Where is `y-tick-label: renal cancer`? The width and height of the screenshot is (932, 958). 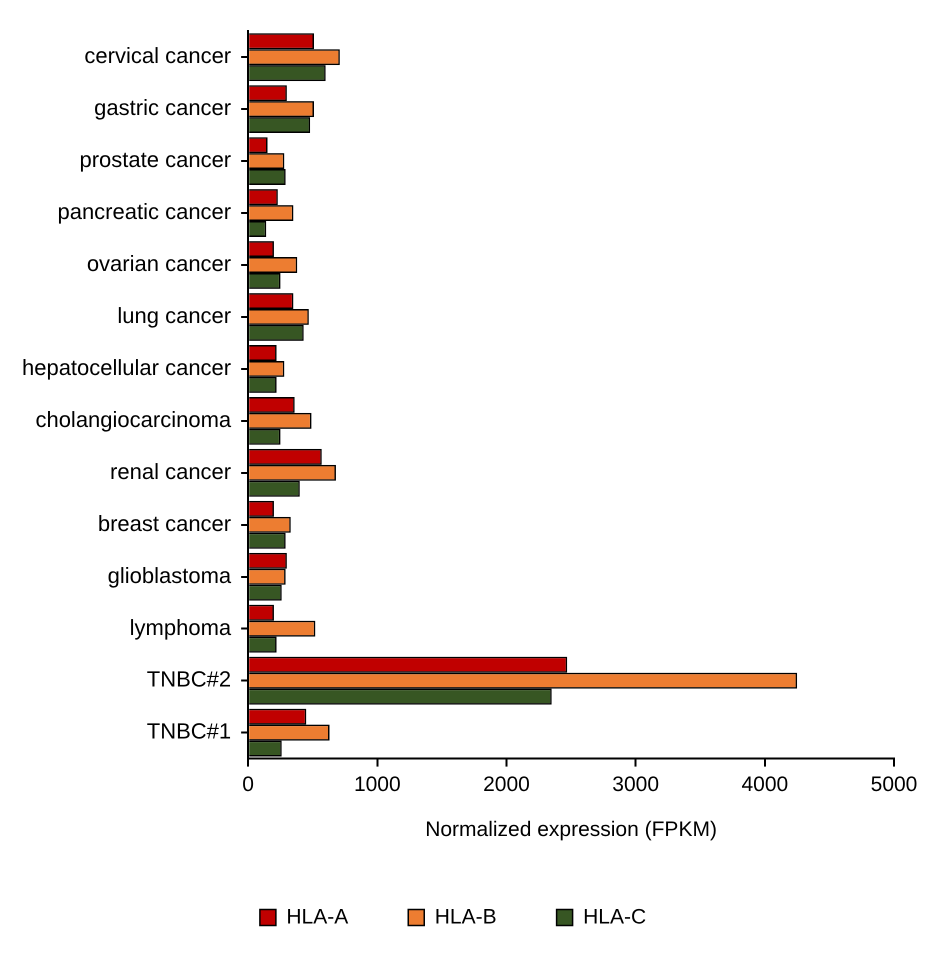
y-tick-label: renal cancer is located at coordinates (171, 471).